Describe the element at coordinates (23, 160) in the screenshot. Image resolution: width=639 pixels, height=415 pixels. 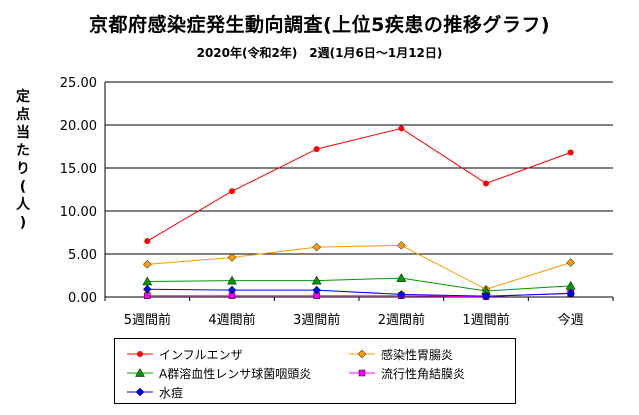
I see `y-axis-label: 定点当たり ( 人)` at that location.